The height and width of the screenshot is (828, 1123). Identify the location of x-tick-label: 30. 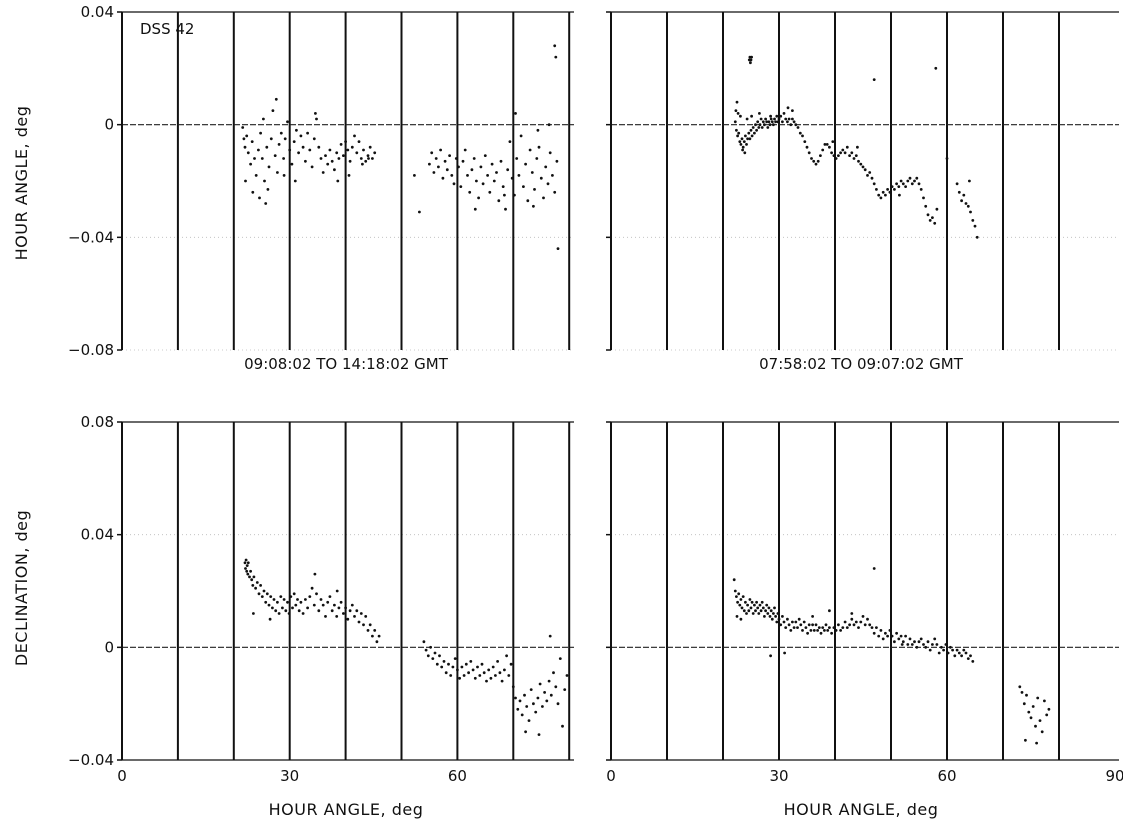
(778, 776).